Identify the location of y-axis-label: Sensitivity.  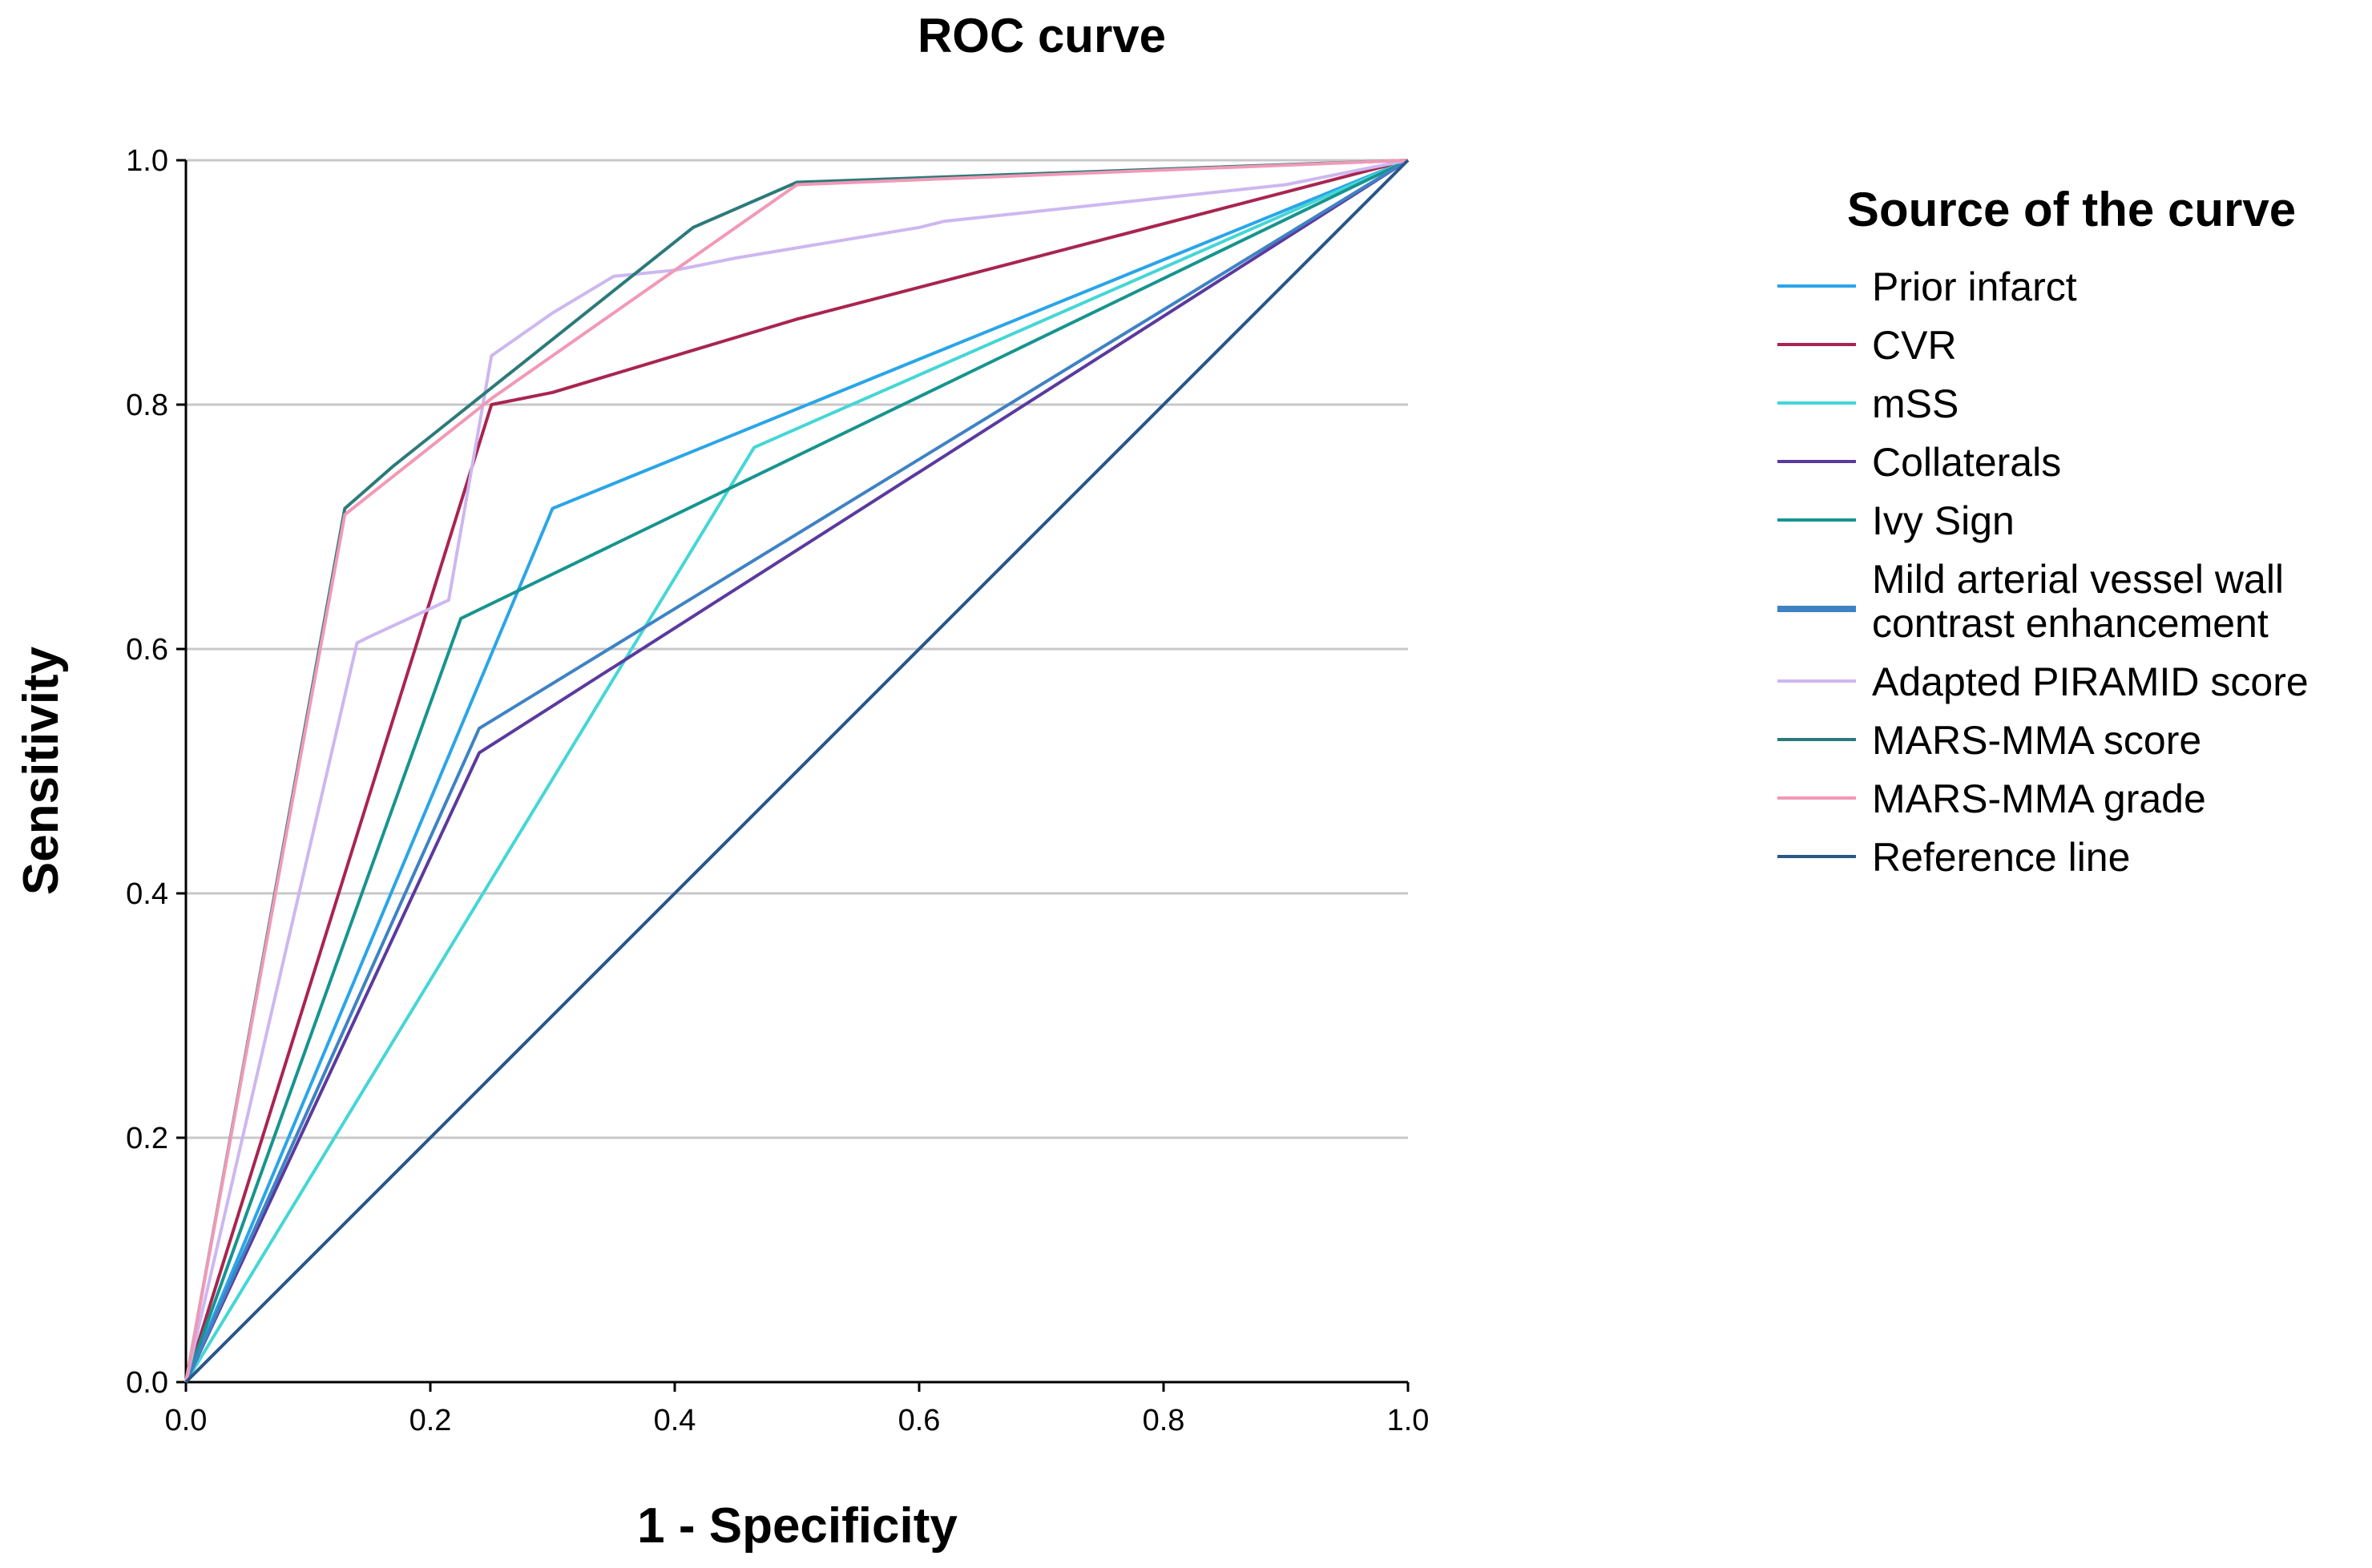
(42, 770).